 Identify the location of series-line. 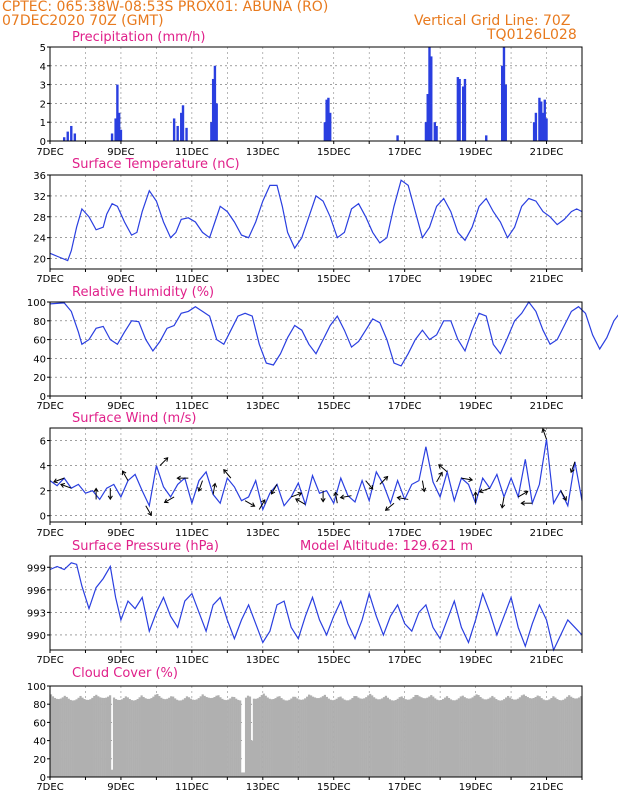
(333, 333).